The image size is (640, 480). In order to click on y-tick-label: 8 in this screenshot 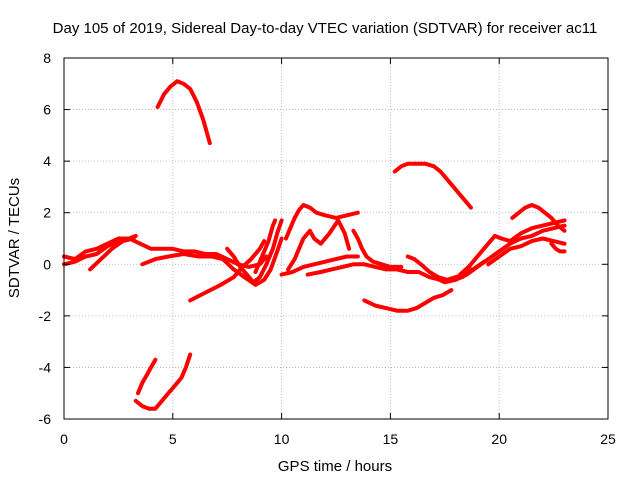, I will do `click(47, 58)`.